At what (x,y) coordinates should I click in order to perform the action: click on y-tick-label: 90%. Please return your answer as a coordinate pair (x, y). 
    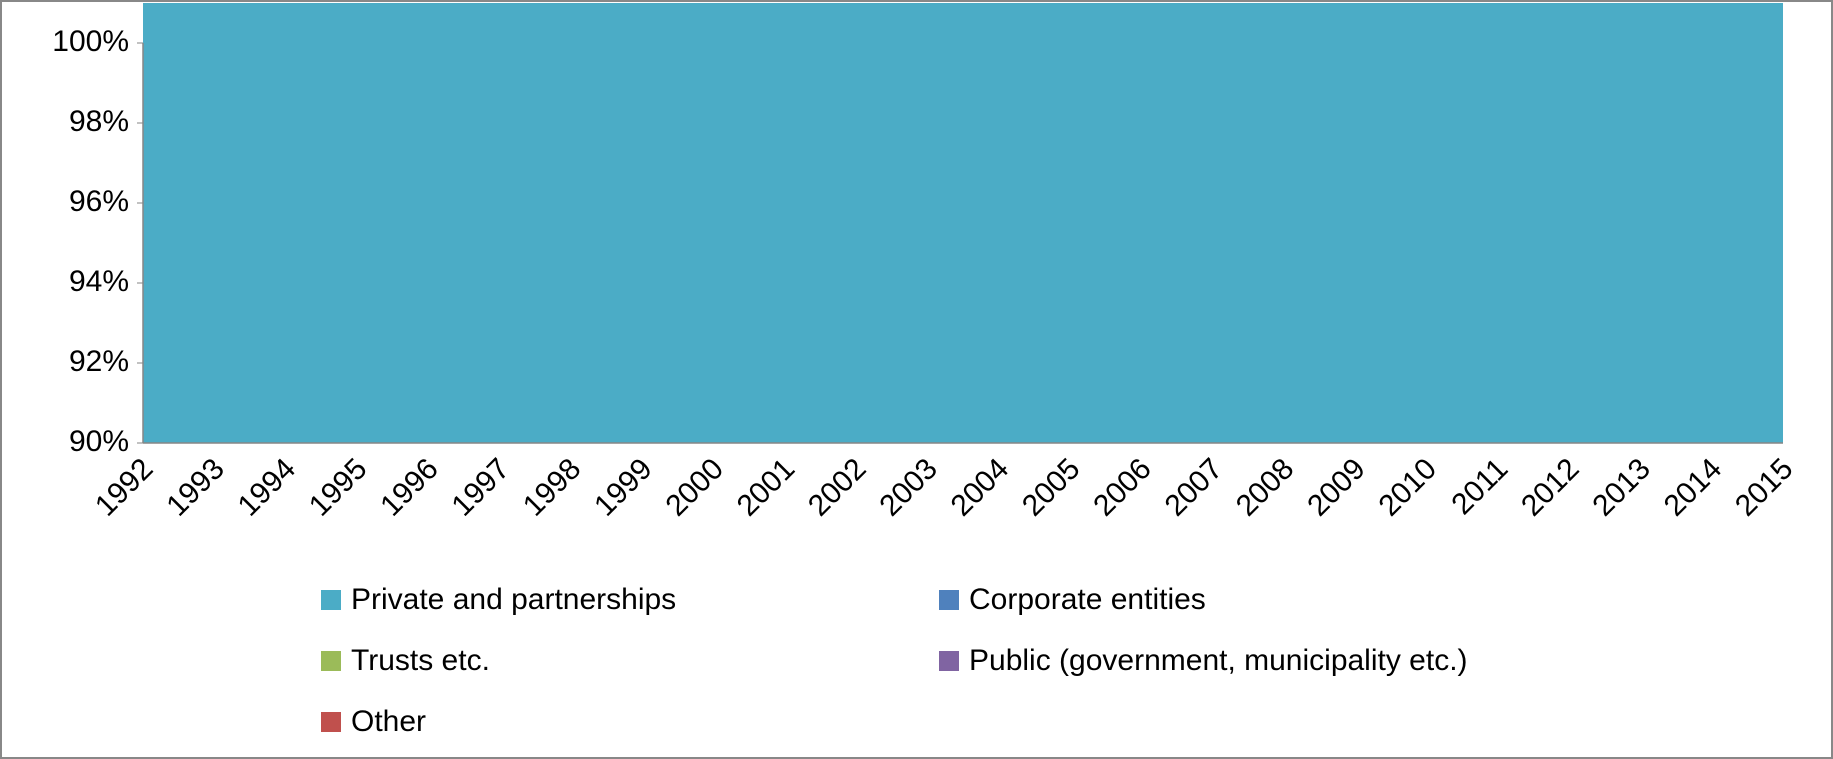
    Looking at the image, I should click on (99, 441).